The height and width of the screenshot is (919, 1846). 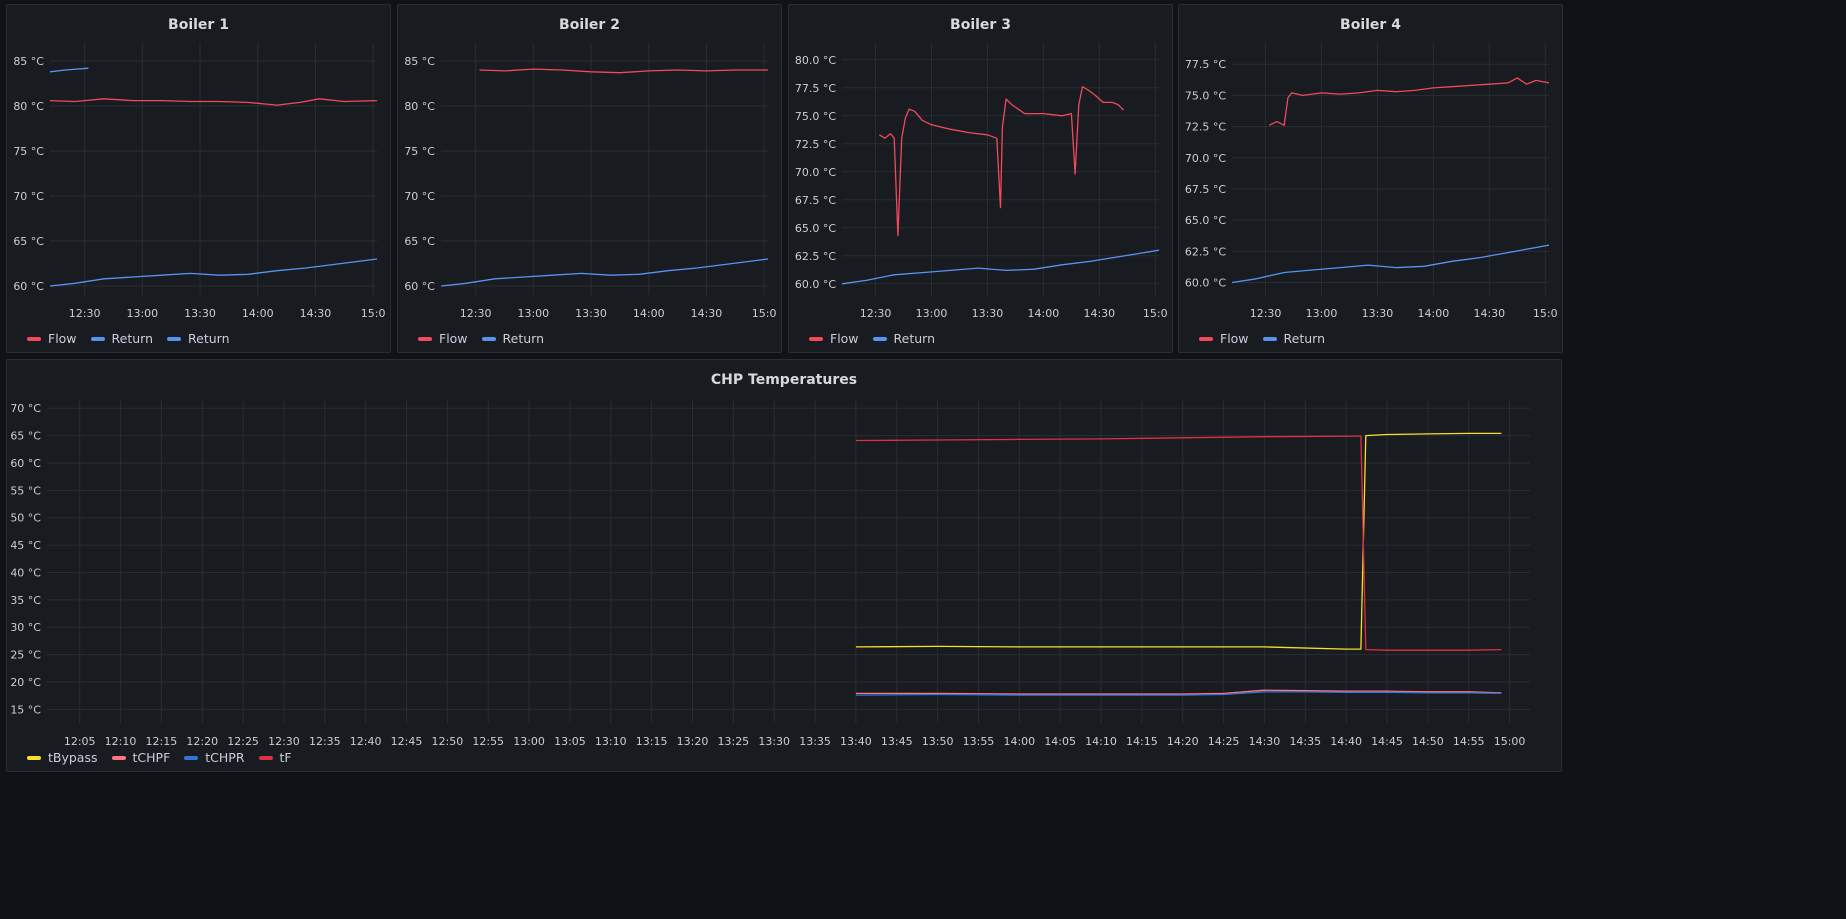 I want to click on legend-label: tCHPF, so click(x=151, y=757).